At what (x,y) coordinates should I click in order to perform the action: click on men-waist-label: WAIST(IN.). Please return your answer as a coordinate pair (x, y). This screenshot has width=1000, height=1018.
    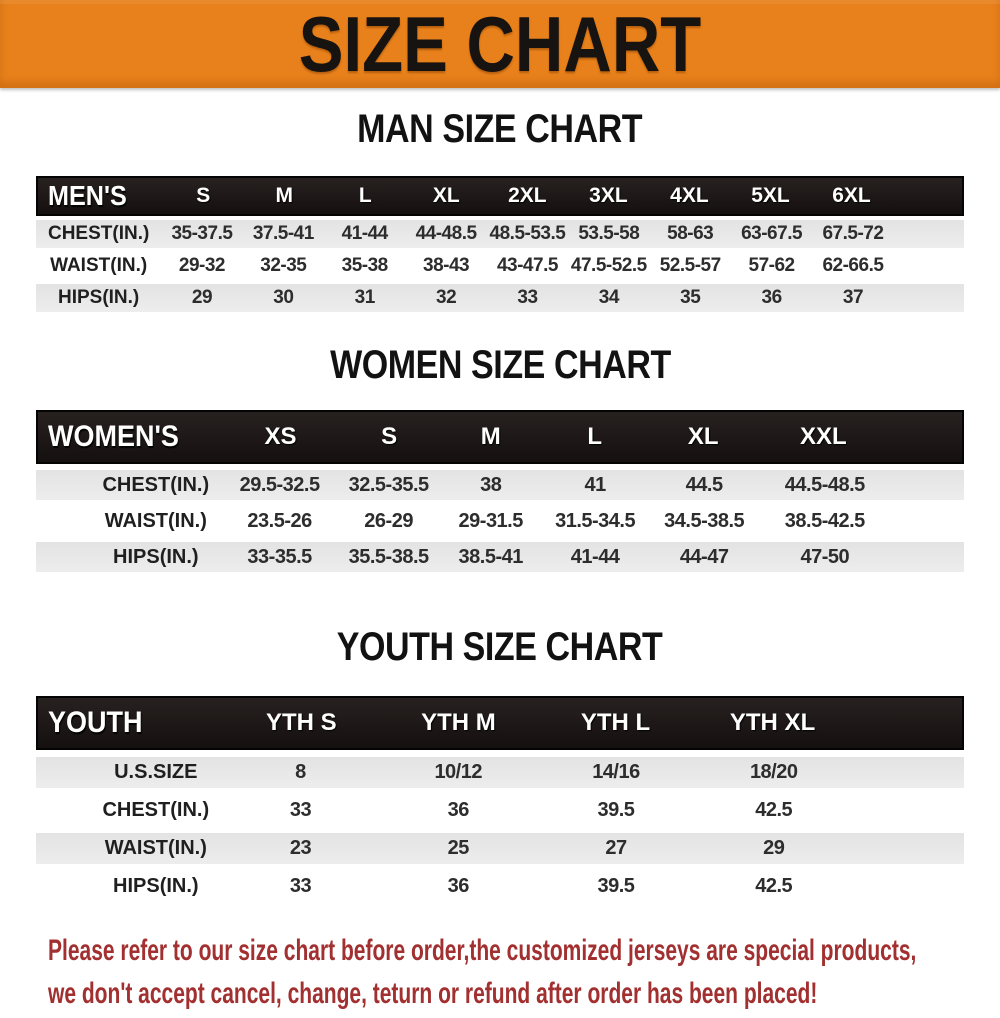
    Looking at the image, I should click on (99, 265).